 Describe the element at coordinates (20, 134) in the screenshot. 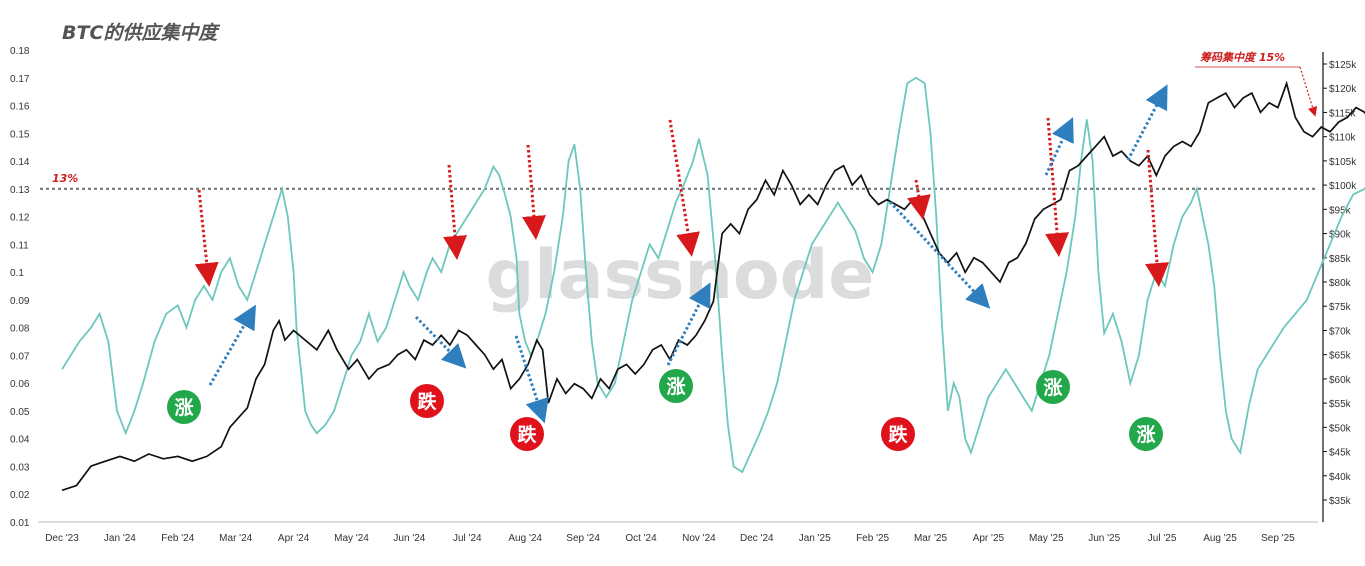

I see `y-left-tick-label: 0.15` at that location.